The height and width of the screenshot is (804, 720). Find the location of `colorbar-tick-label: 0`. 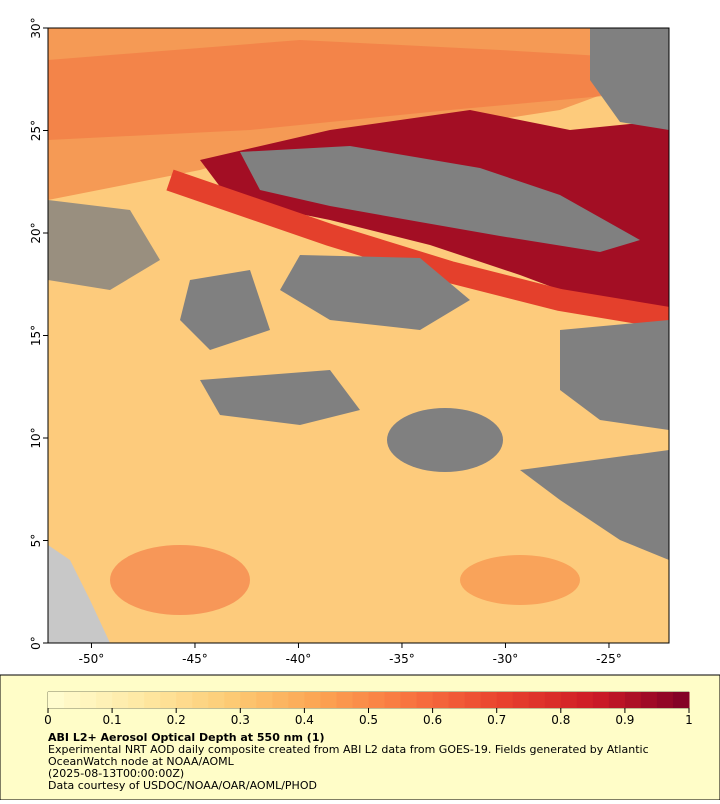

colorbar-tick-label: 0 is located at coordinates (48, 720).